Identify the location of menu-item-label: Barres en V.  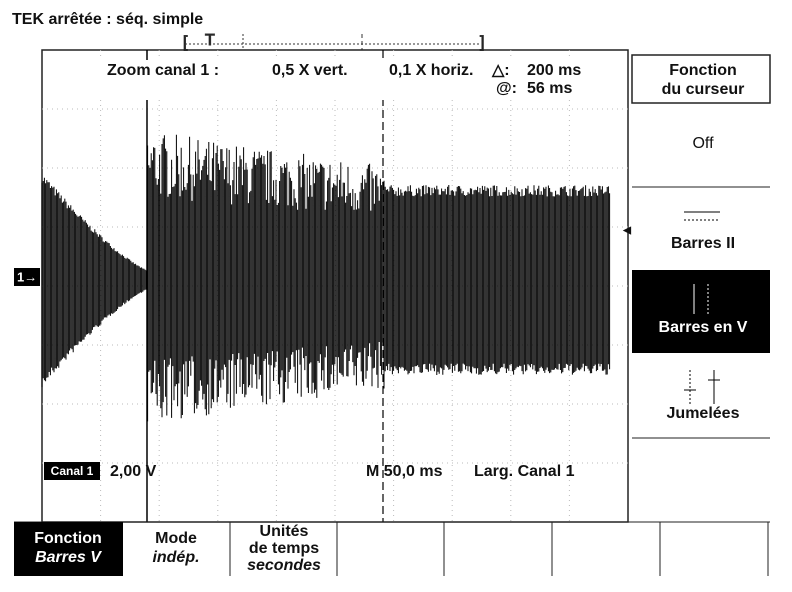
(703, 327).